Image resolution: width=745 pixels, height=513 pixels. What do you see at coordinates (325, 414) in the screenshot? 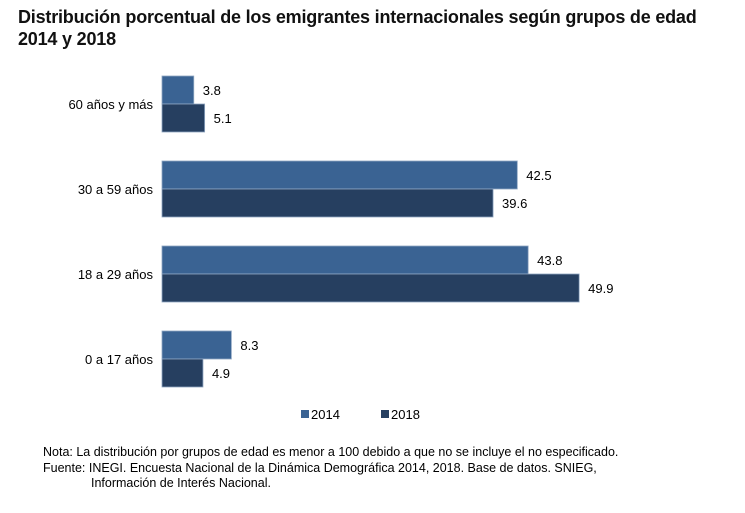
I see `legend-label: 2014` at bounding box center [325, 414].